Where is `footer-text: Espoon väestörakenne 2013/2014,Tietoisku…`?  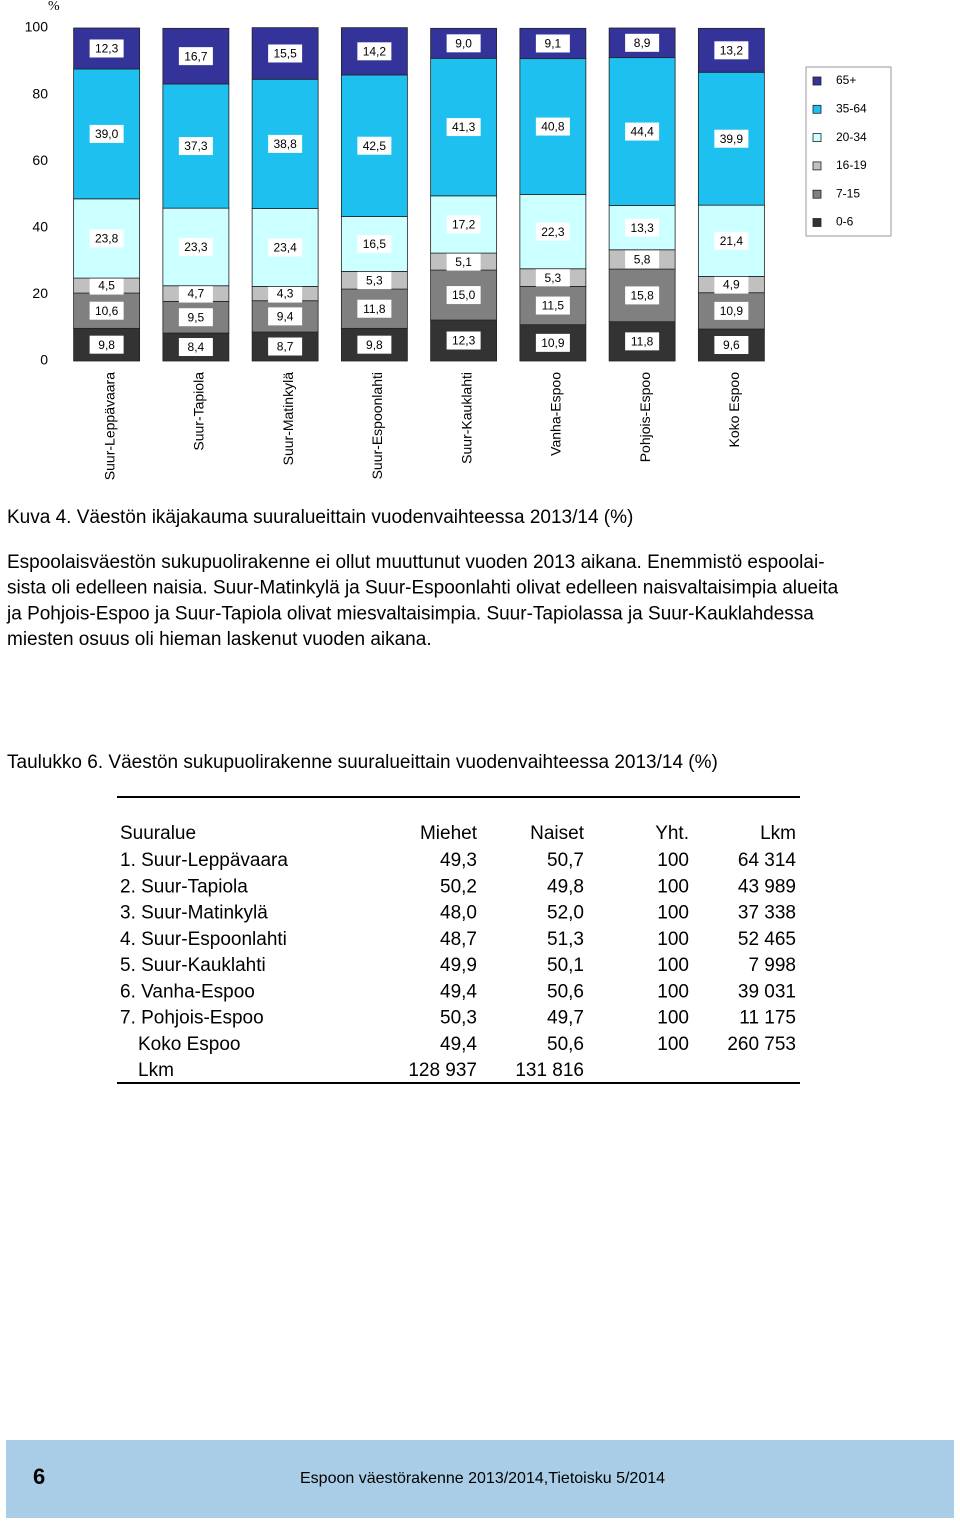
footer-text: Espoon väestörakenne 2013/2014,Tietoisku… is located at coordinates (482, 1478).